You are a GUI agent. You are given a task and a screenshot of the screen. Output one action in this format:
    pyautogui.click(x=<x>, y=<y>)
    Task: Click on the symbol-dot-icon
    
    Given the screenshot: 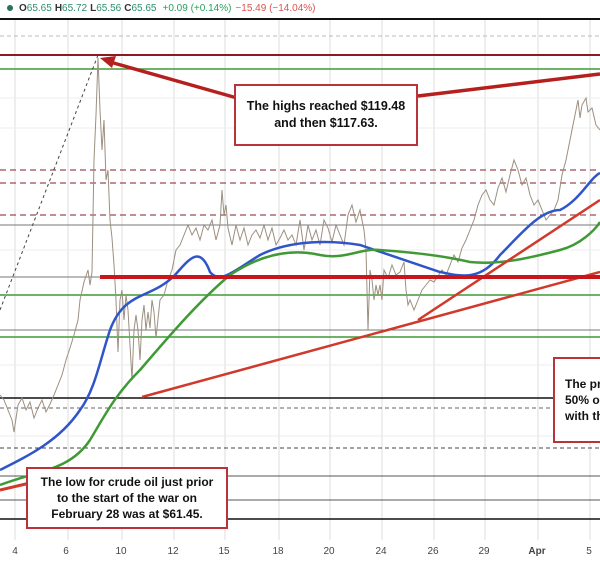 What is the action you would take?
    pyautogui.click(x=10, y=8)
    